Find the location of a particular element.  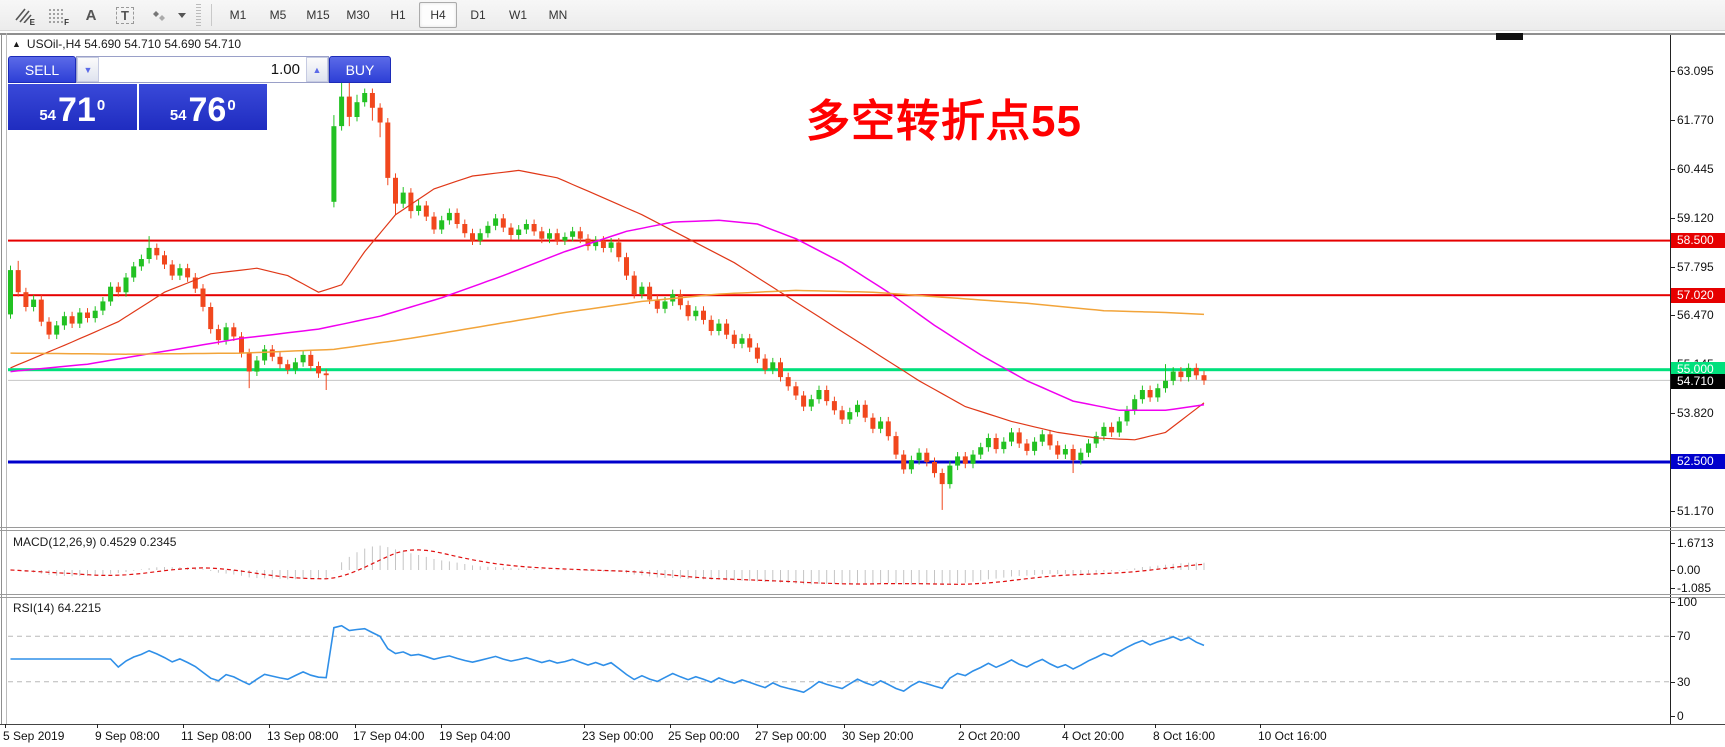

buy-price-prefix: 54 is located at coordinates (178, 115).